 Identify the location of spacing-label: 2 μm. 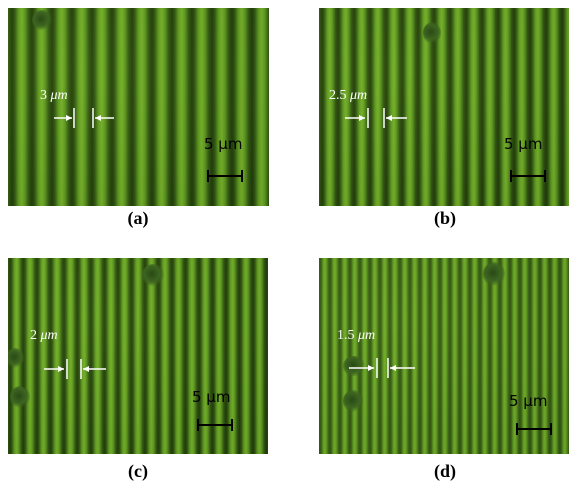
(44, 335).